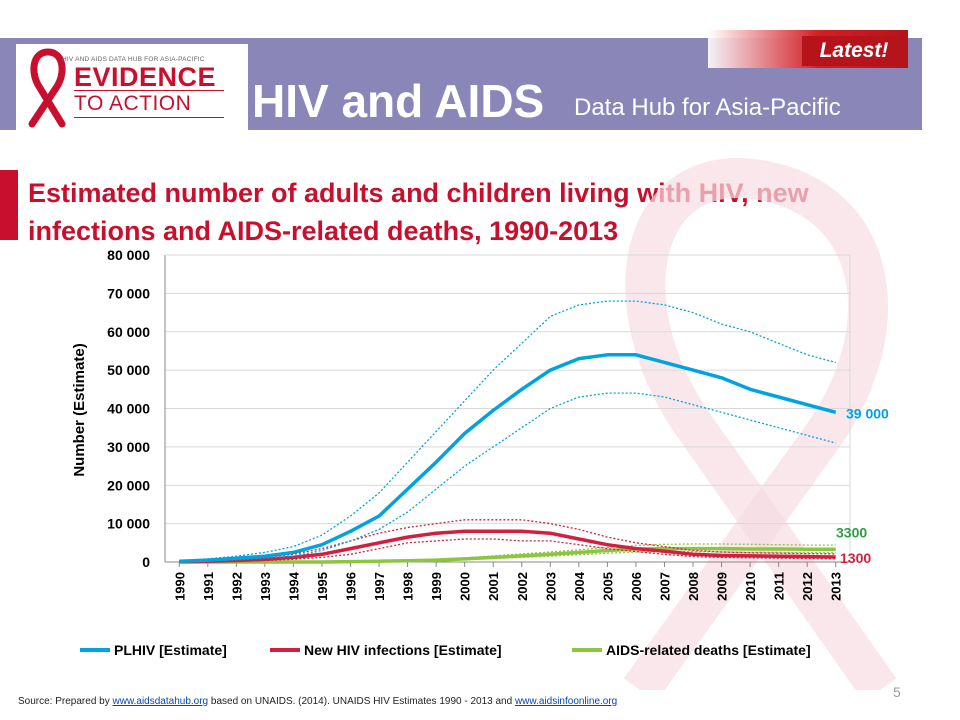  Describe the element at coordinates (265, 586) in the screenshot. I see `x-tick-label: 1993` at that location.